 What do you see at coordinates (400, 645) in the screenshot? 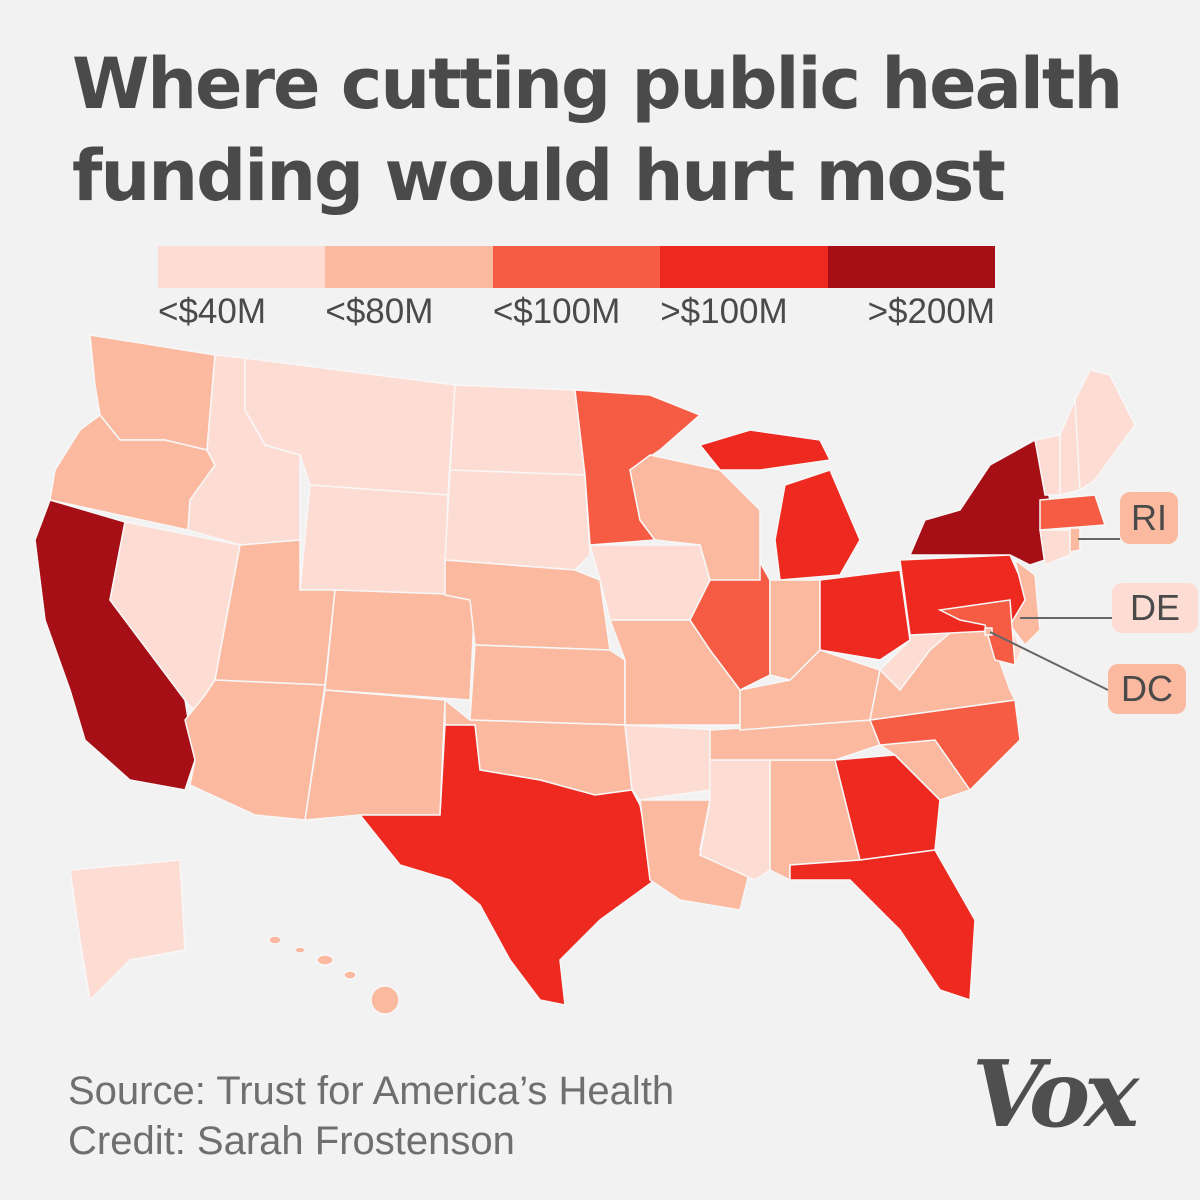
I see `state-co` at bounding box center [400, 645].